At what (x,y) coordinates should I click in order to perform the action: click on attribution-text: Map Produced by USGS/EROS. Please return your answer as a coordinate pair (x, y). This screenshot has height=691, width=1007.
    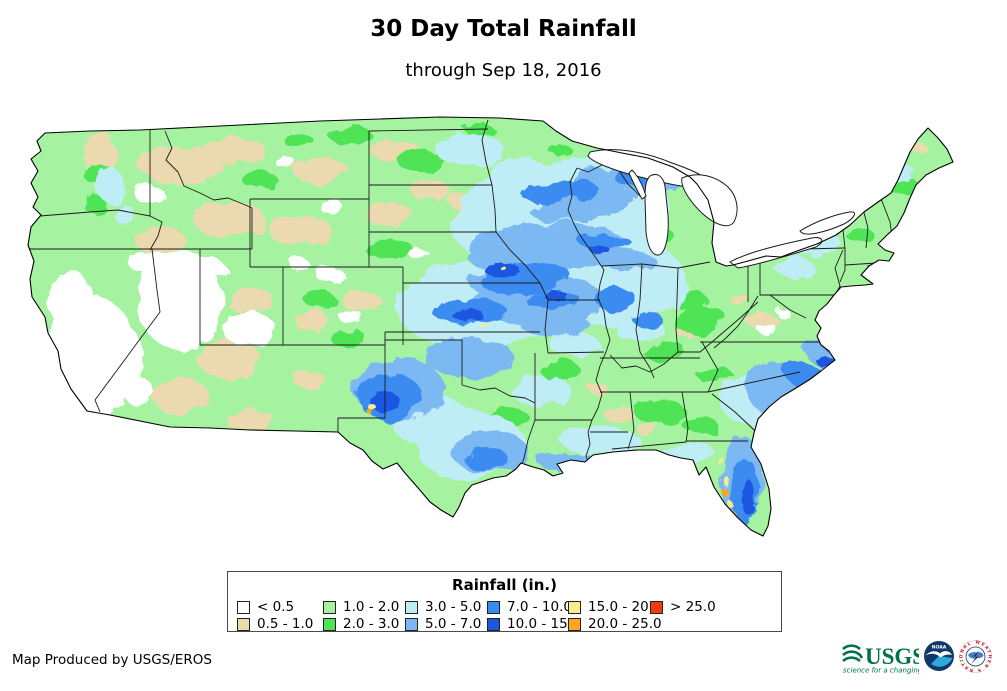
    Looking at the image, I should click on (112, 660).